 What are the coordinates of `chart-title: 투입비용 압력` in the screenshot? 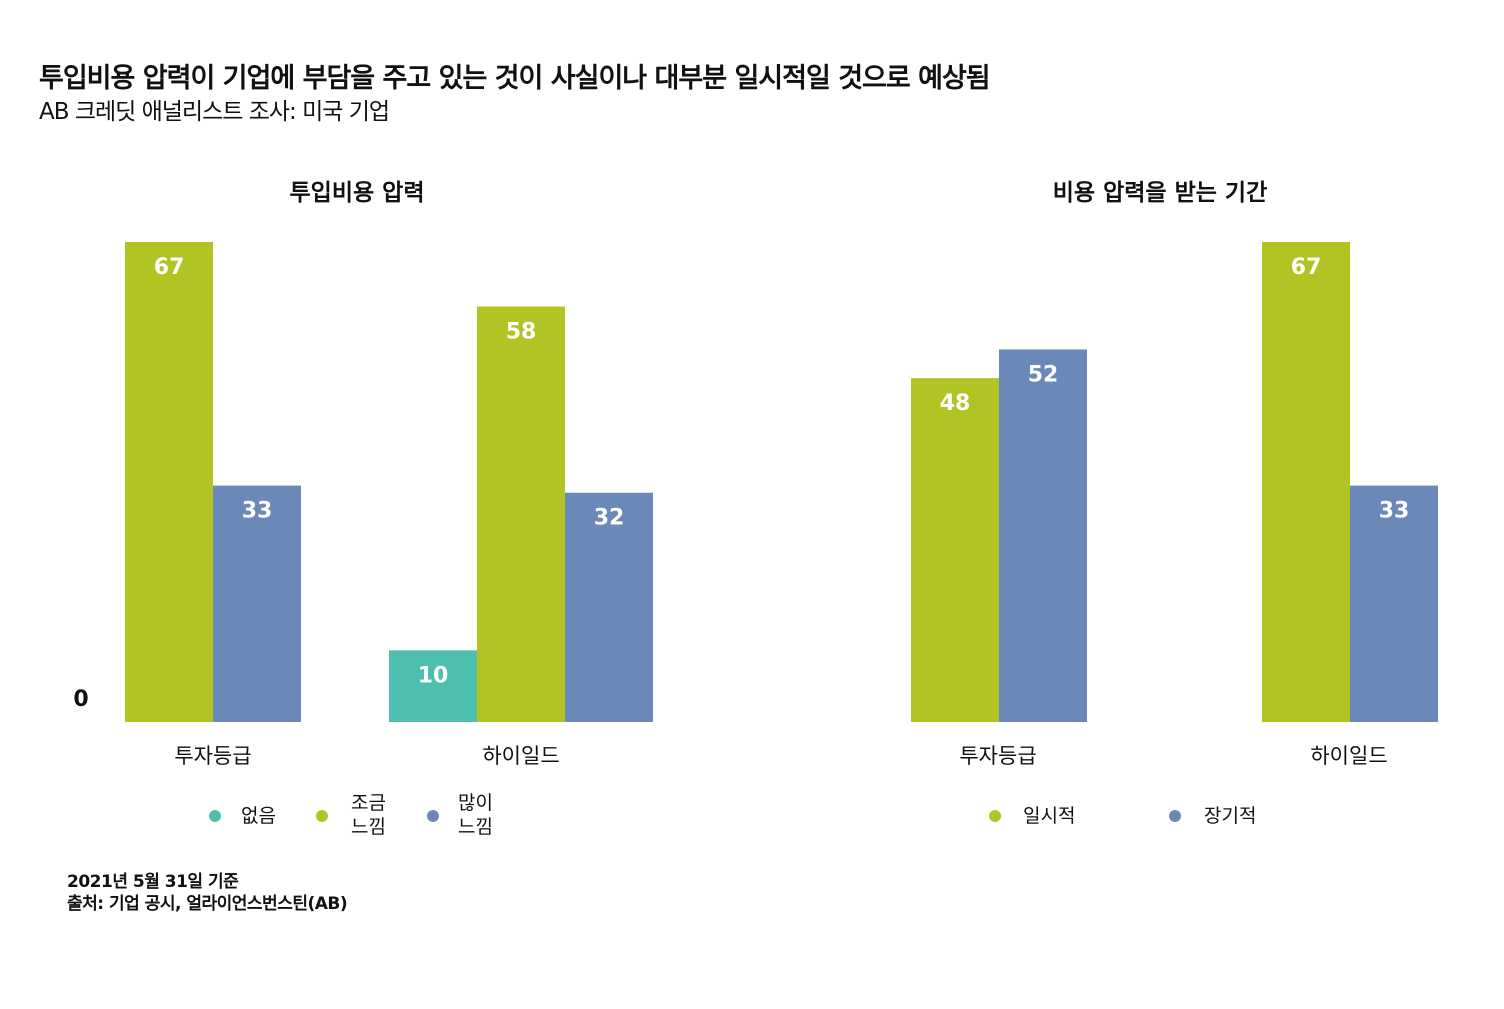 It's located at (357, 193).